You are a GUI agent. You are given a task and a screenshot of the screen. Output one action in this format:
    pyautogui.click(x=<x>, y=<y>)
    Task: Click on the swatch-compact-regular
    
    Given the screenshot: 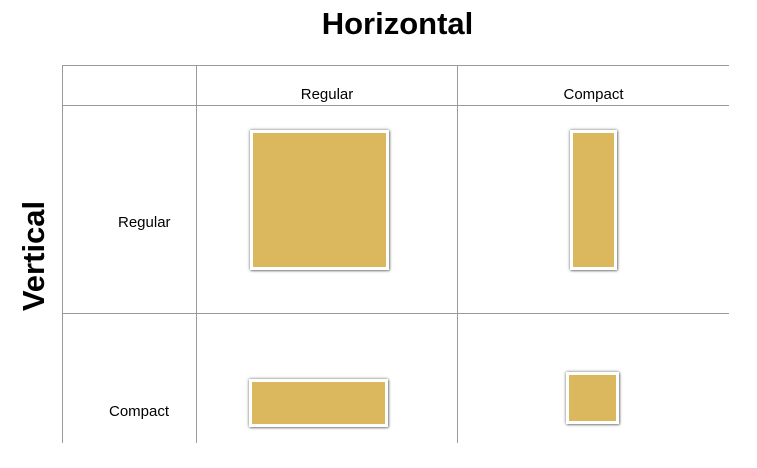 What is the action you would take?
    pyautogui.click(x=318, y=403)
    